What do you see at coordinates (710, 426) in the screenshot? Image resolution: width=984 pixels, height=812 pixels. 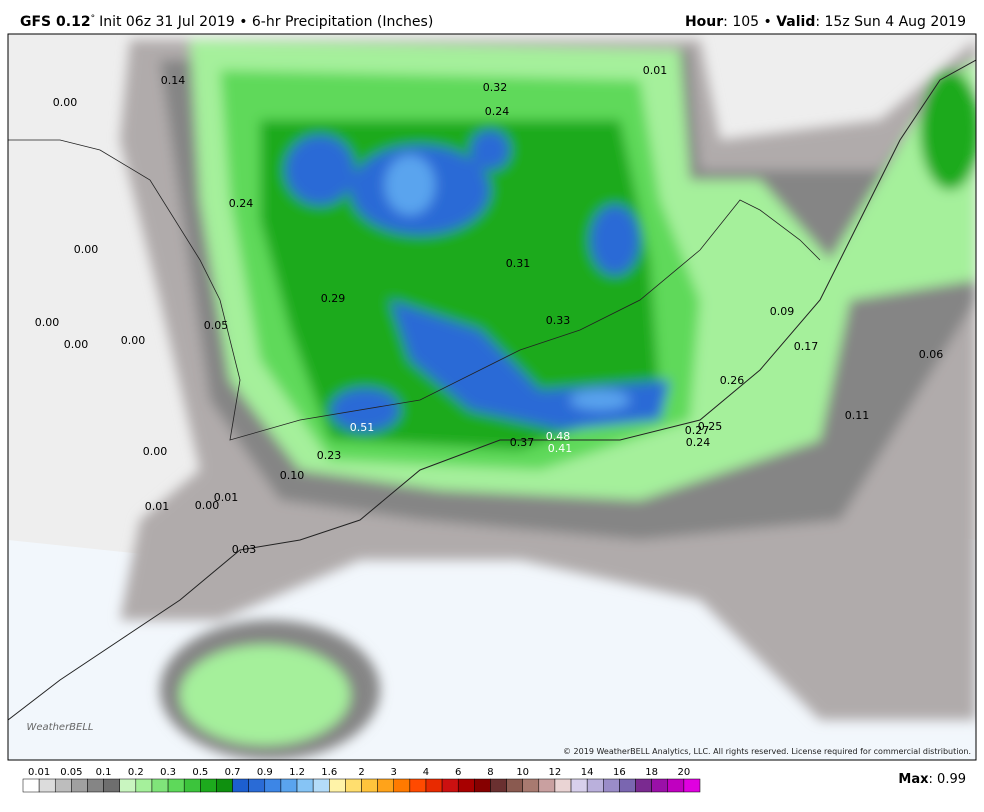 I see `precip-label: 0.25` at bounding box center [710, 426].